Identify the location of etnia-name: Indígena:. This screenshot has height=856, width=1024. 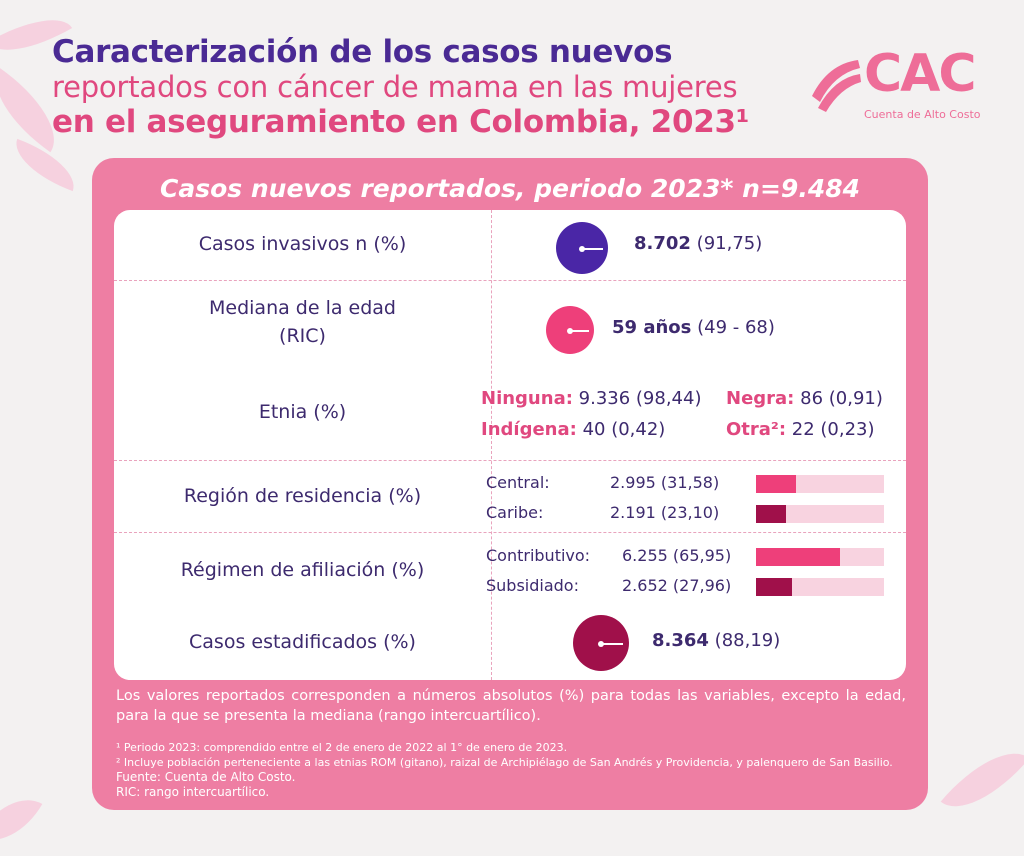
(529, 429).